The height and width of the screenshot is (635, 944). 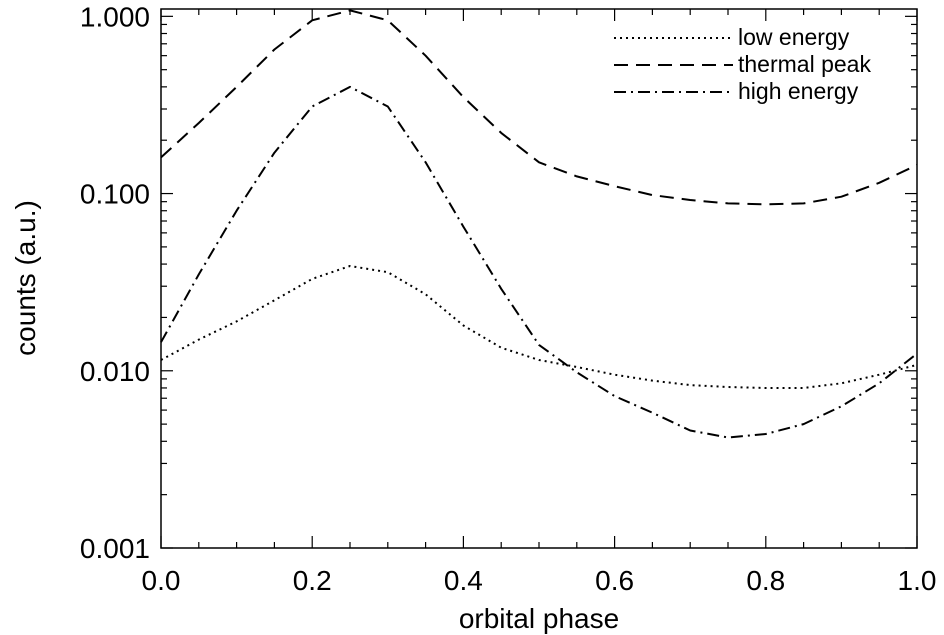 I want to click on legend-label: high energy, so click(x=798, y=91).